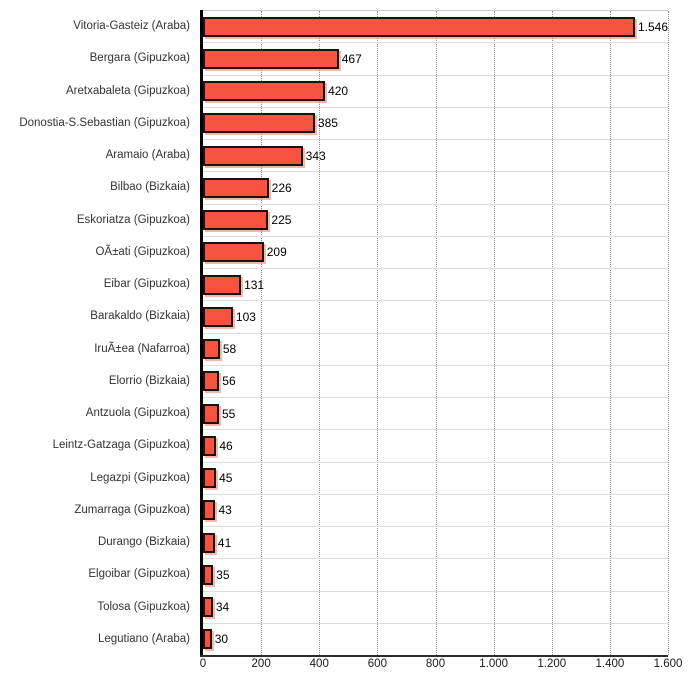  Describe the element at coordinates (668, 664) in the screenshot. I see `x-axis-tick-label: 1.600` at that location.